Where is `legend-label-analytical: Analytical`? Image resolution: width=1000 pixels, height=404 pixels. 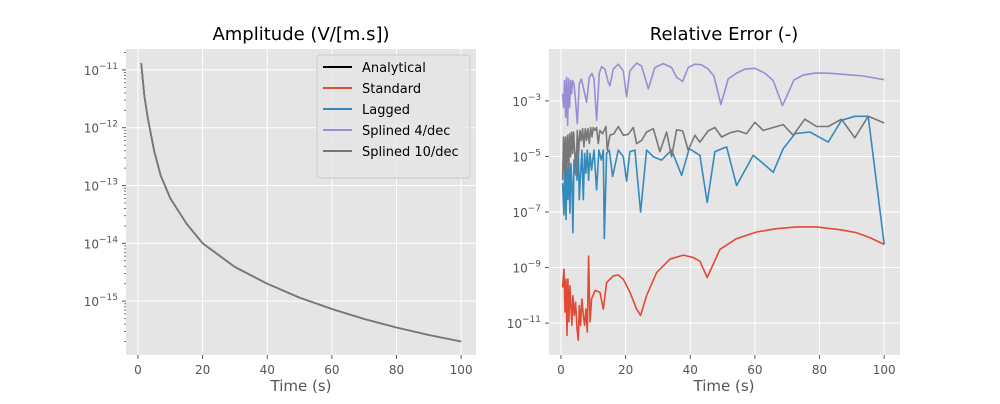
legend-label-analytical: Analytical is located at coordinates (394, 68).